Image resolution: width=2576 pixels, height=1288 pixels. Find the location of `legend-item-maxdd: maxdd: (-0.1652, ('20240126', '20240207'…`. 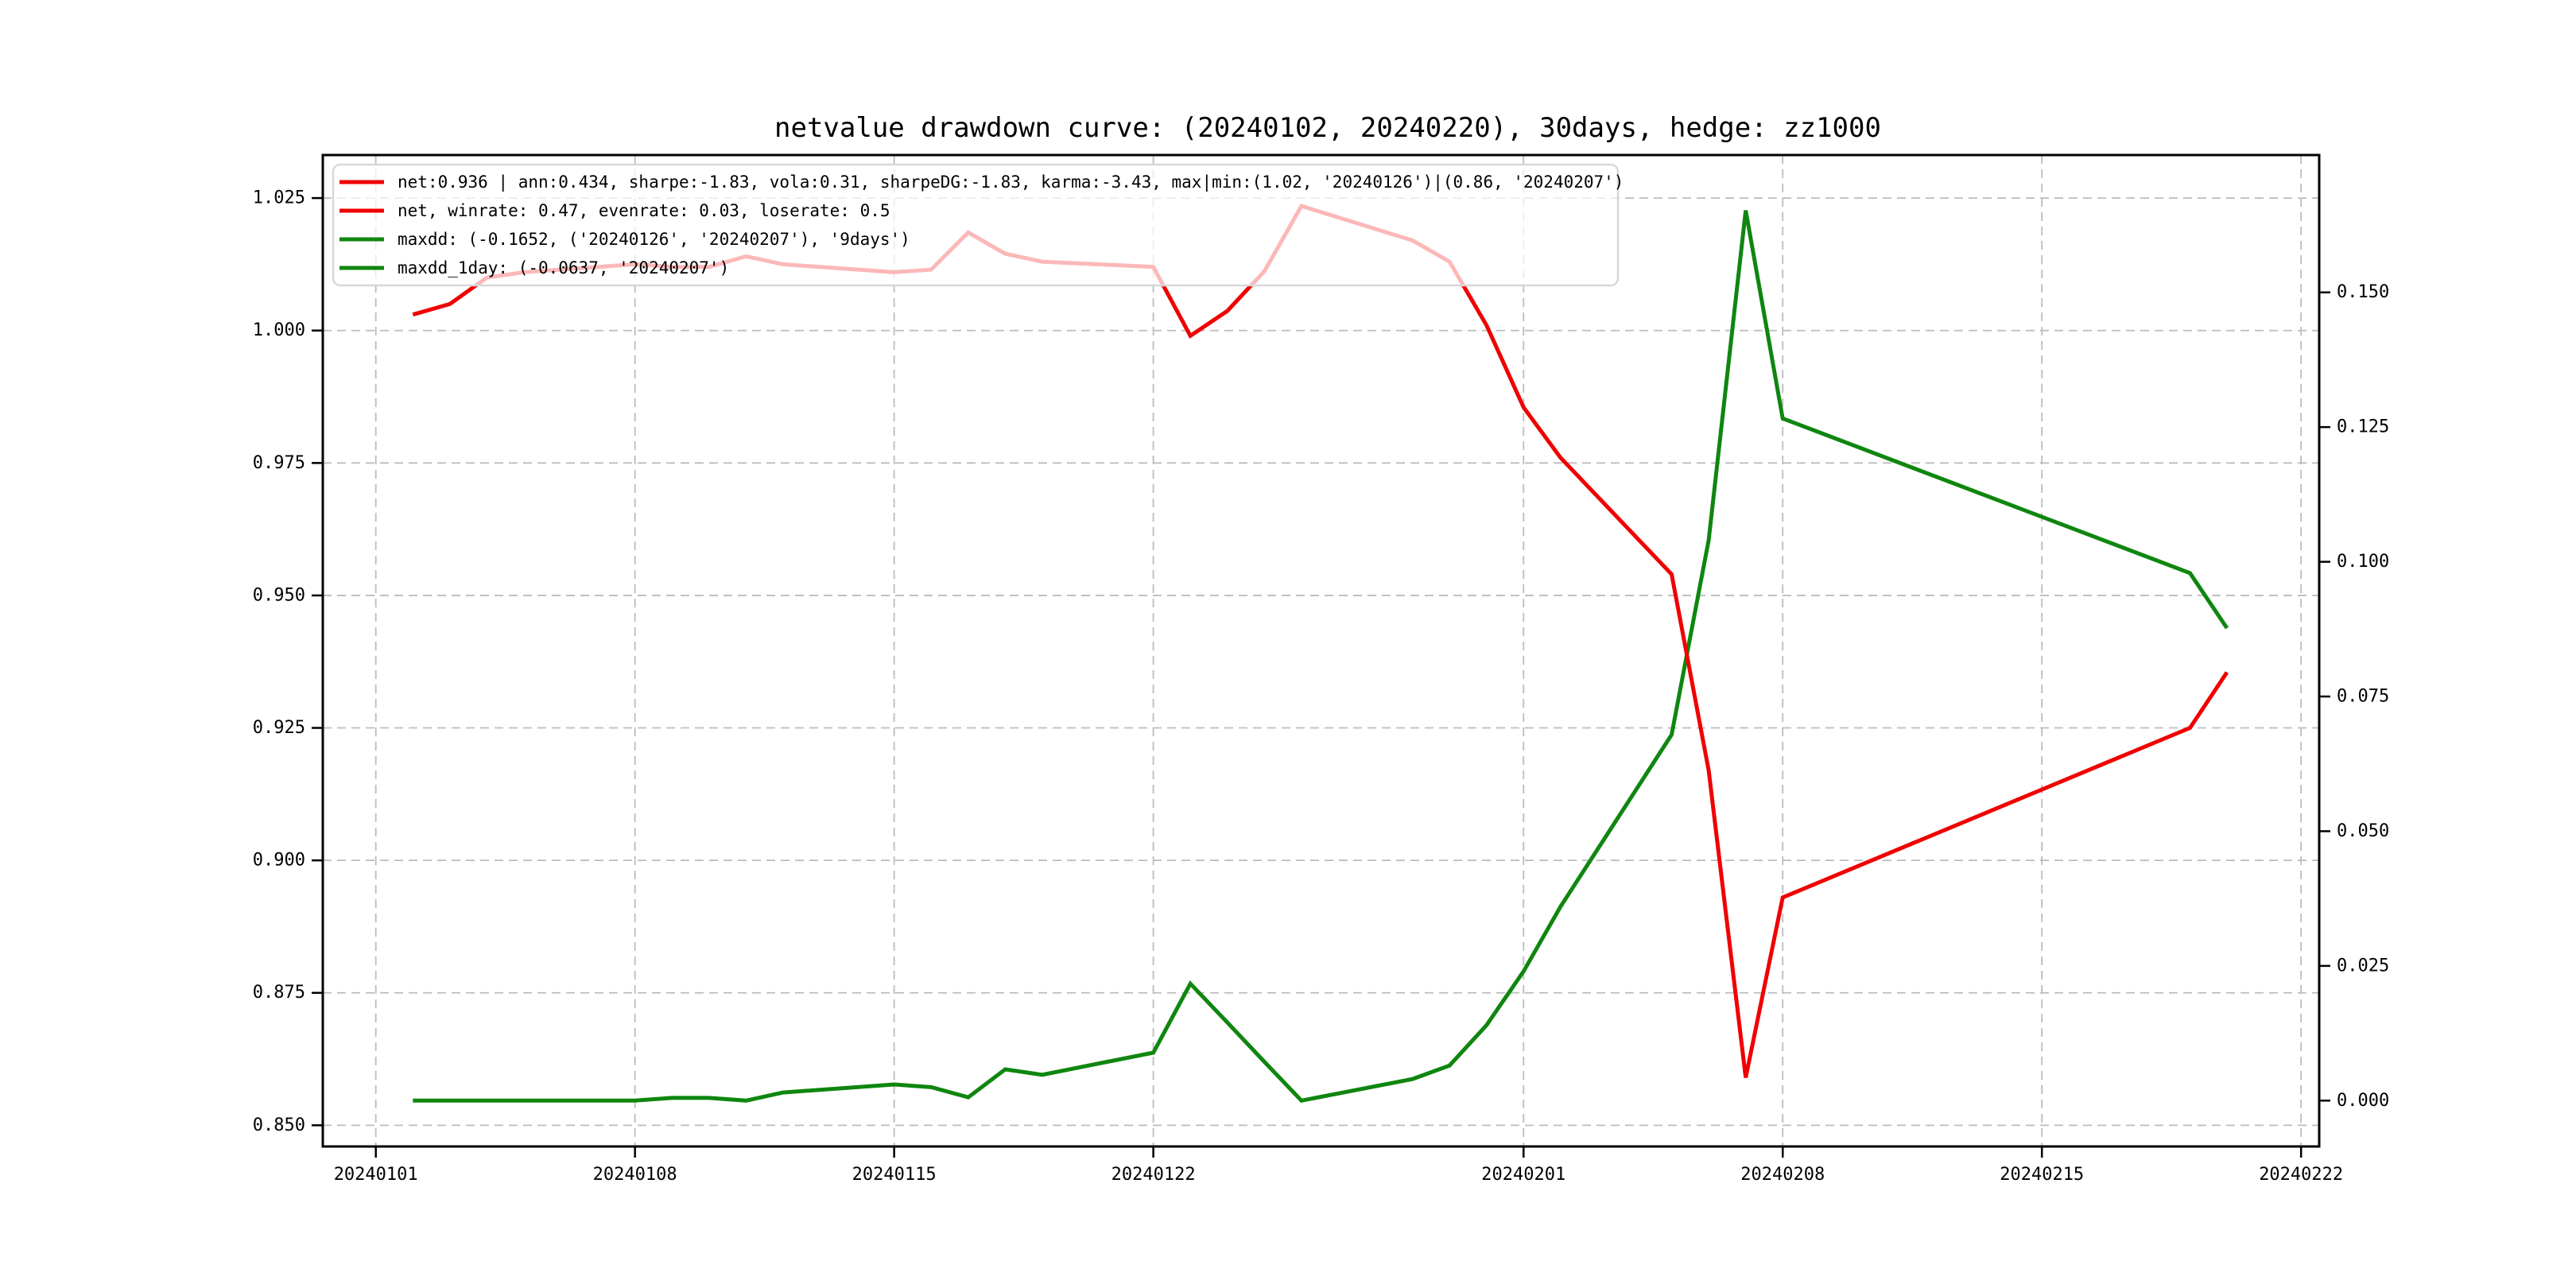

legend-item-maxdd: maxdd: (-0.1652, ('20240126', '20240207'… is located at coordinates (654, 240).